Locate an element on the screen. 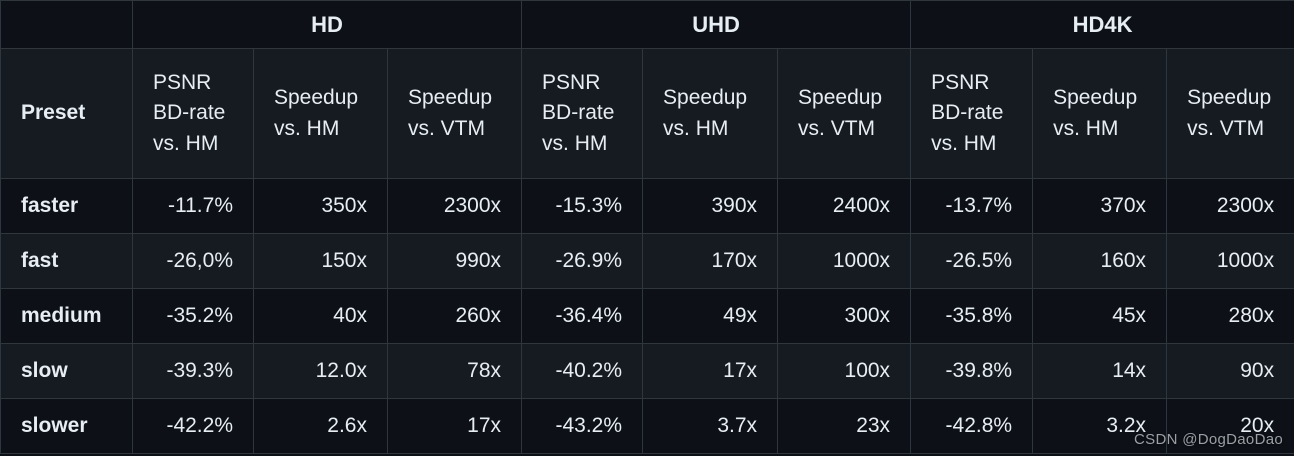  value-cell: -43.2% is located at coordinates (582, 426).